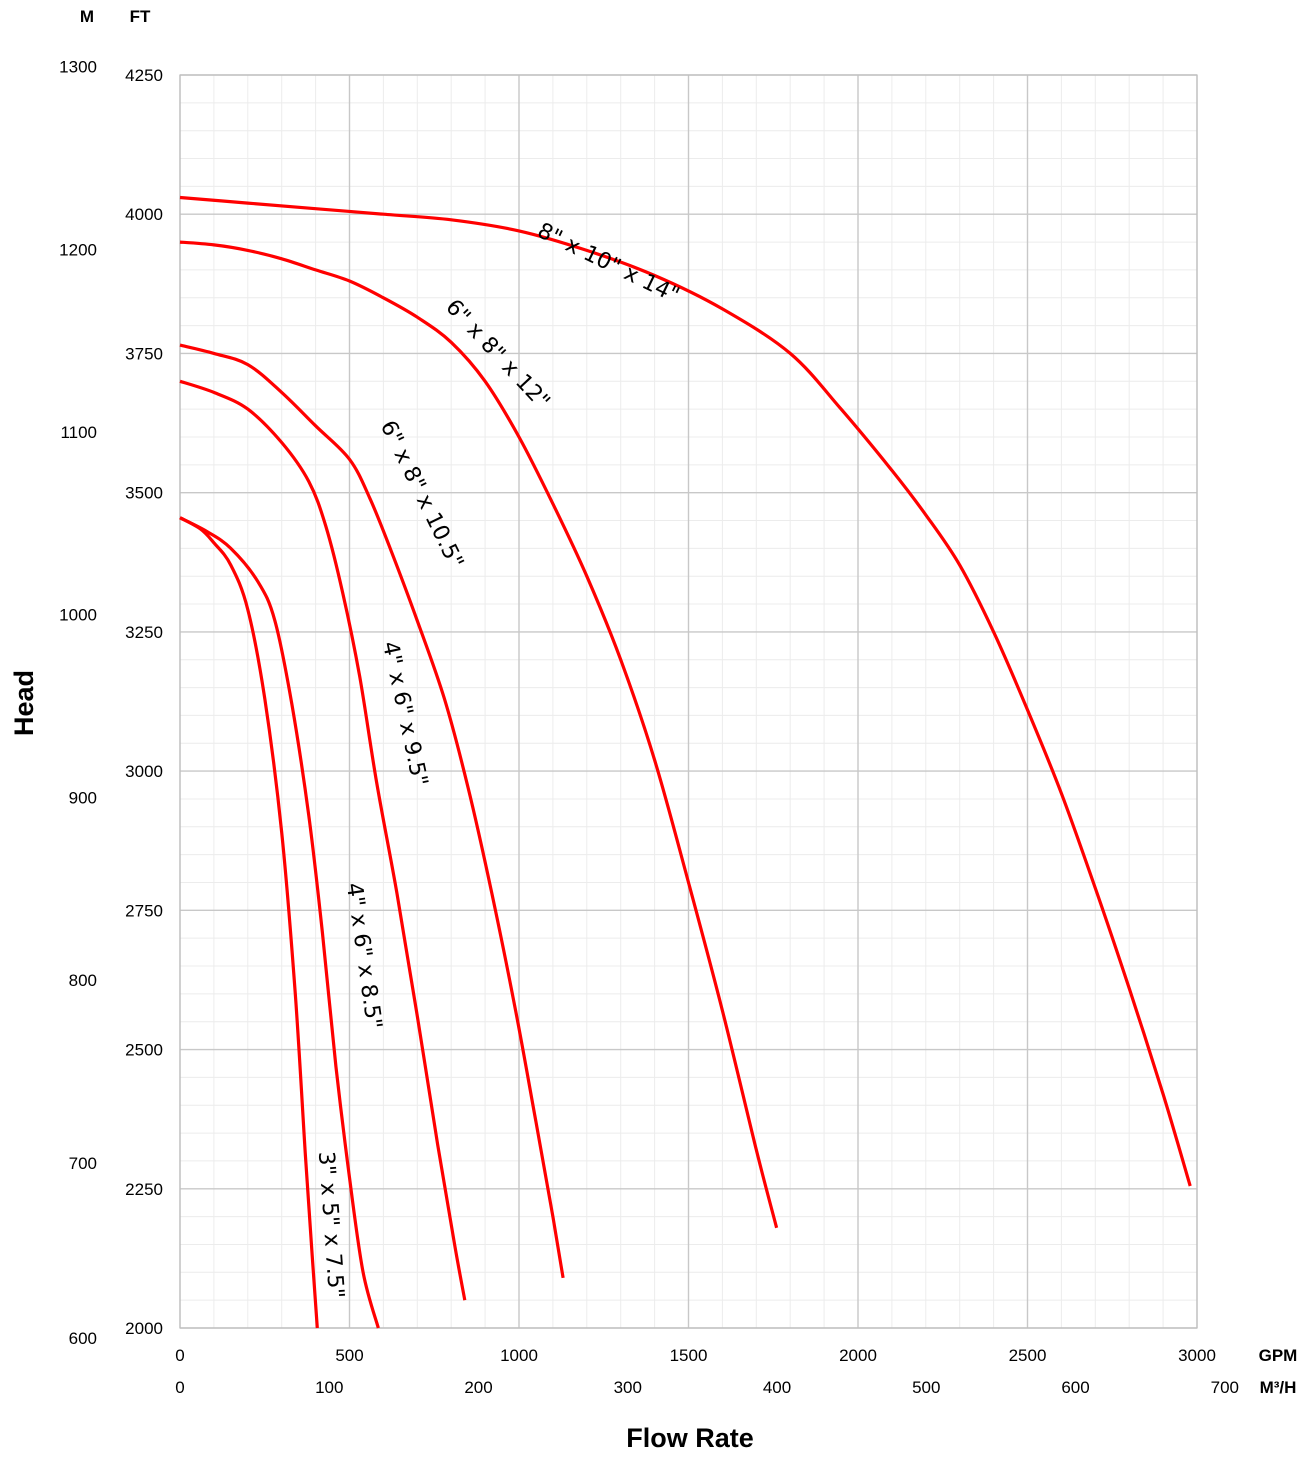 The width and height of the screenshot is (1315, 1462). What do you see at coordinates (1278, 1355) in the screenshot?
I see `x-unit-gpm-label: GPM` at bounding box center [1278, 1355].